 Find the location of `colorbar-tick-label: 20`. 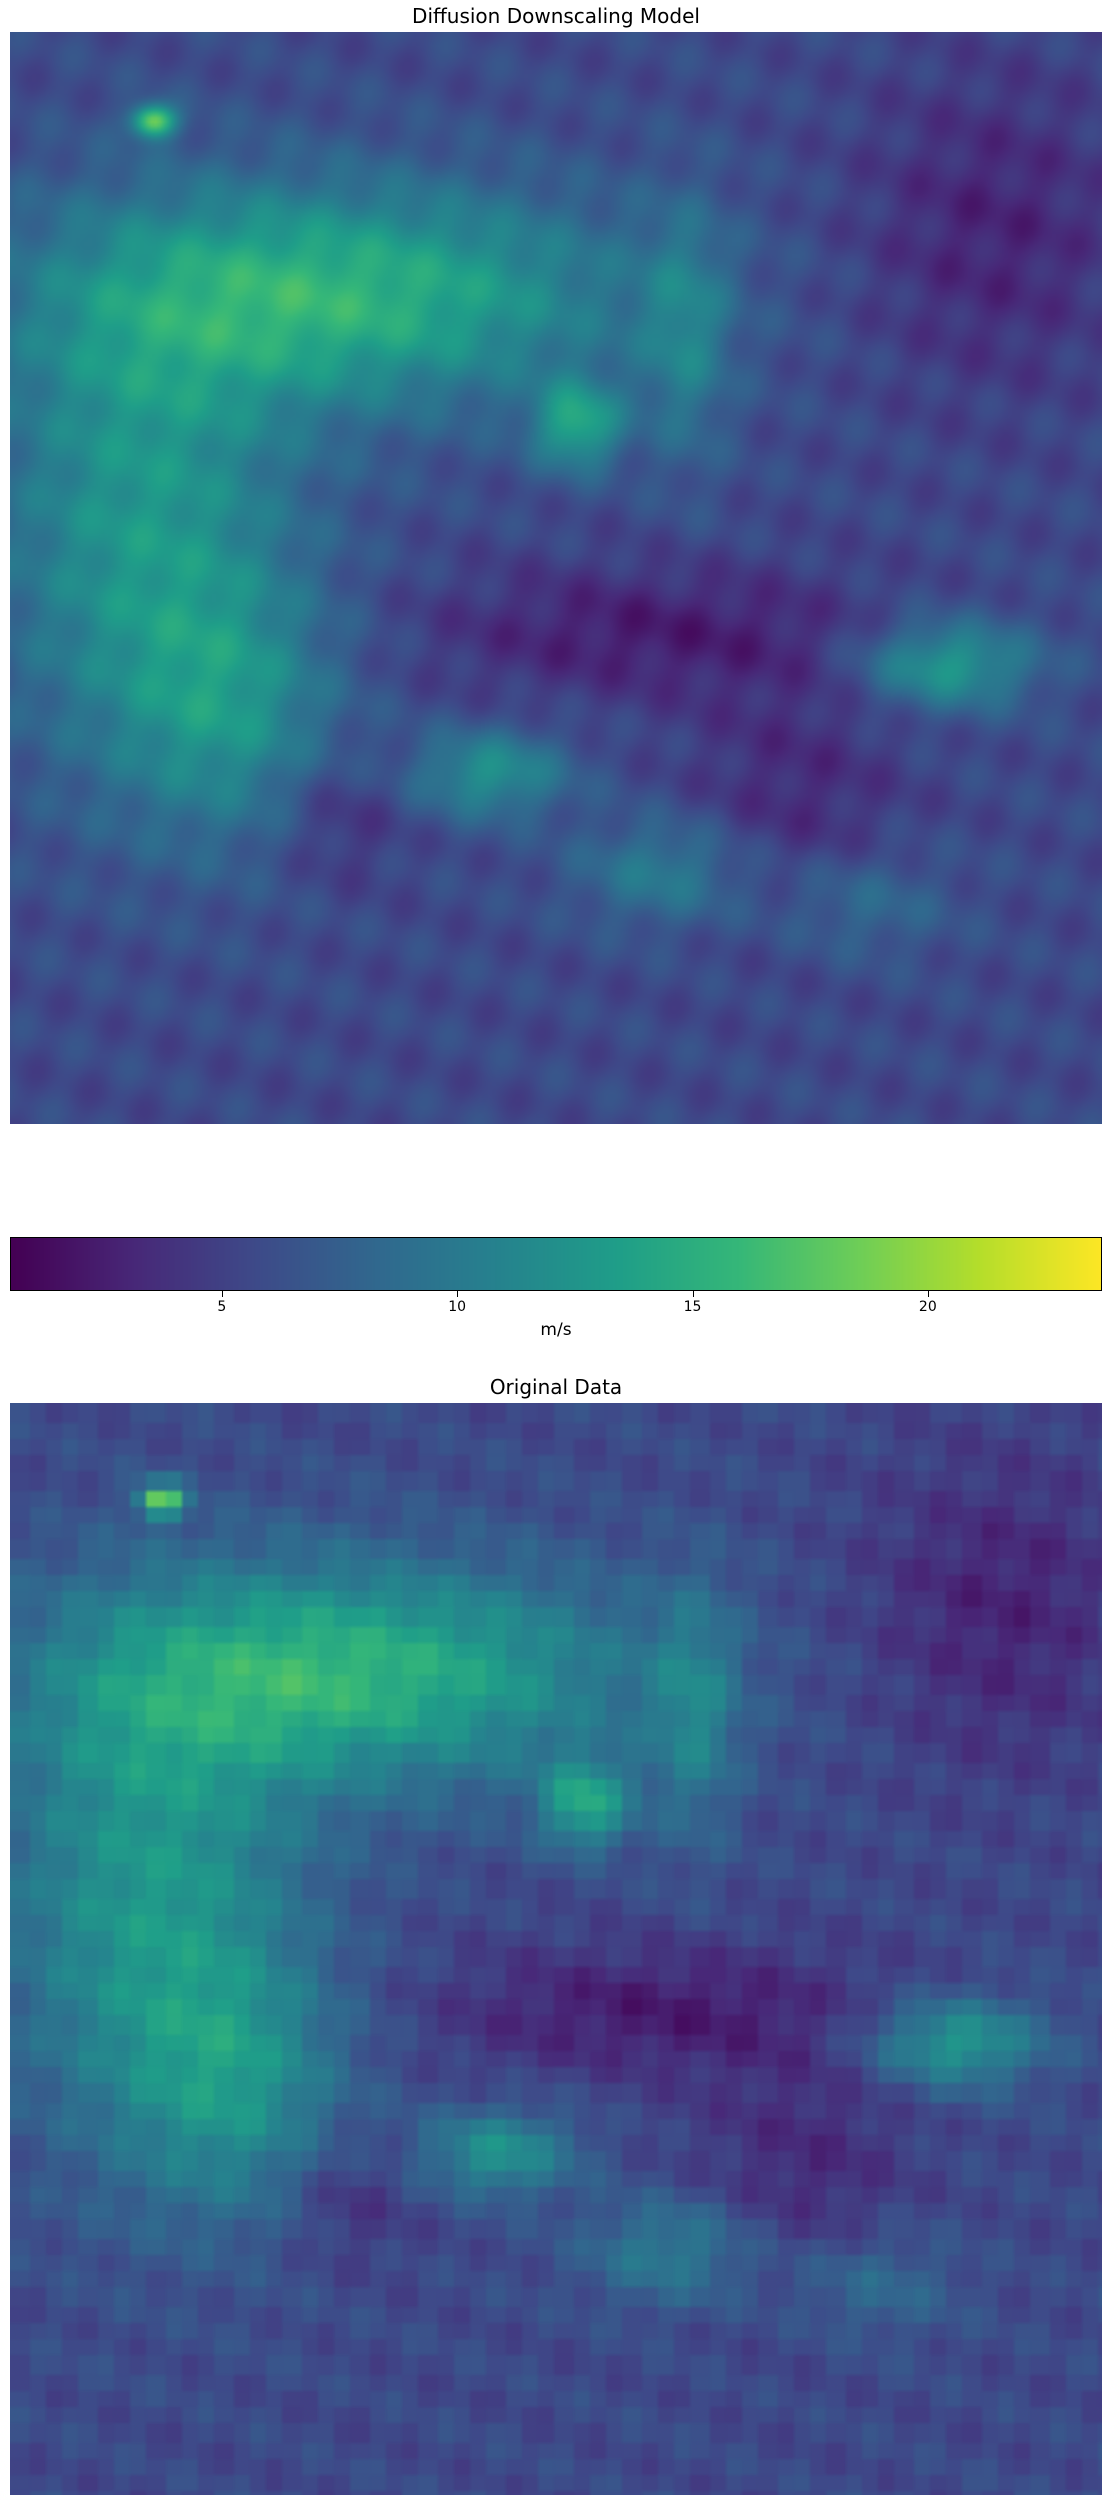

colorbar-tick-label: 20 is located at coordinates (927, 1307).